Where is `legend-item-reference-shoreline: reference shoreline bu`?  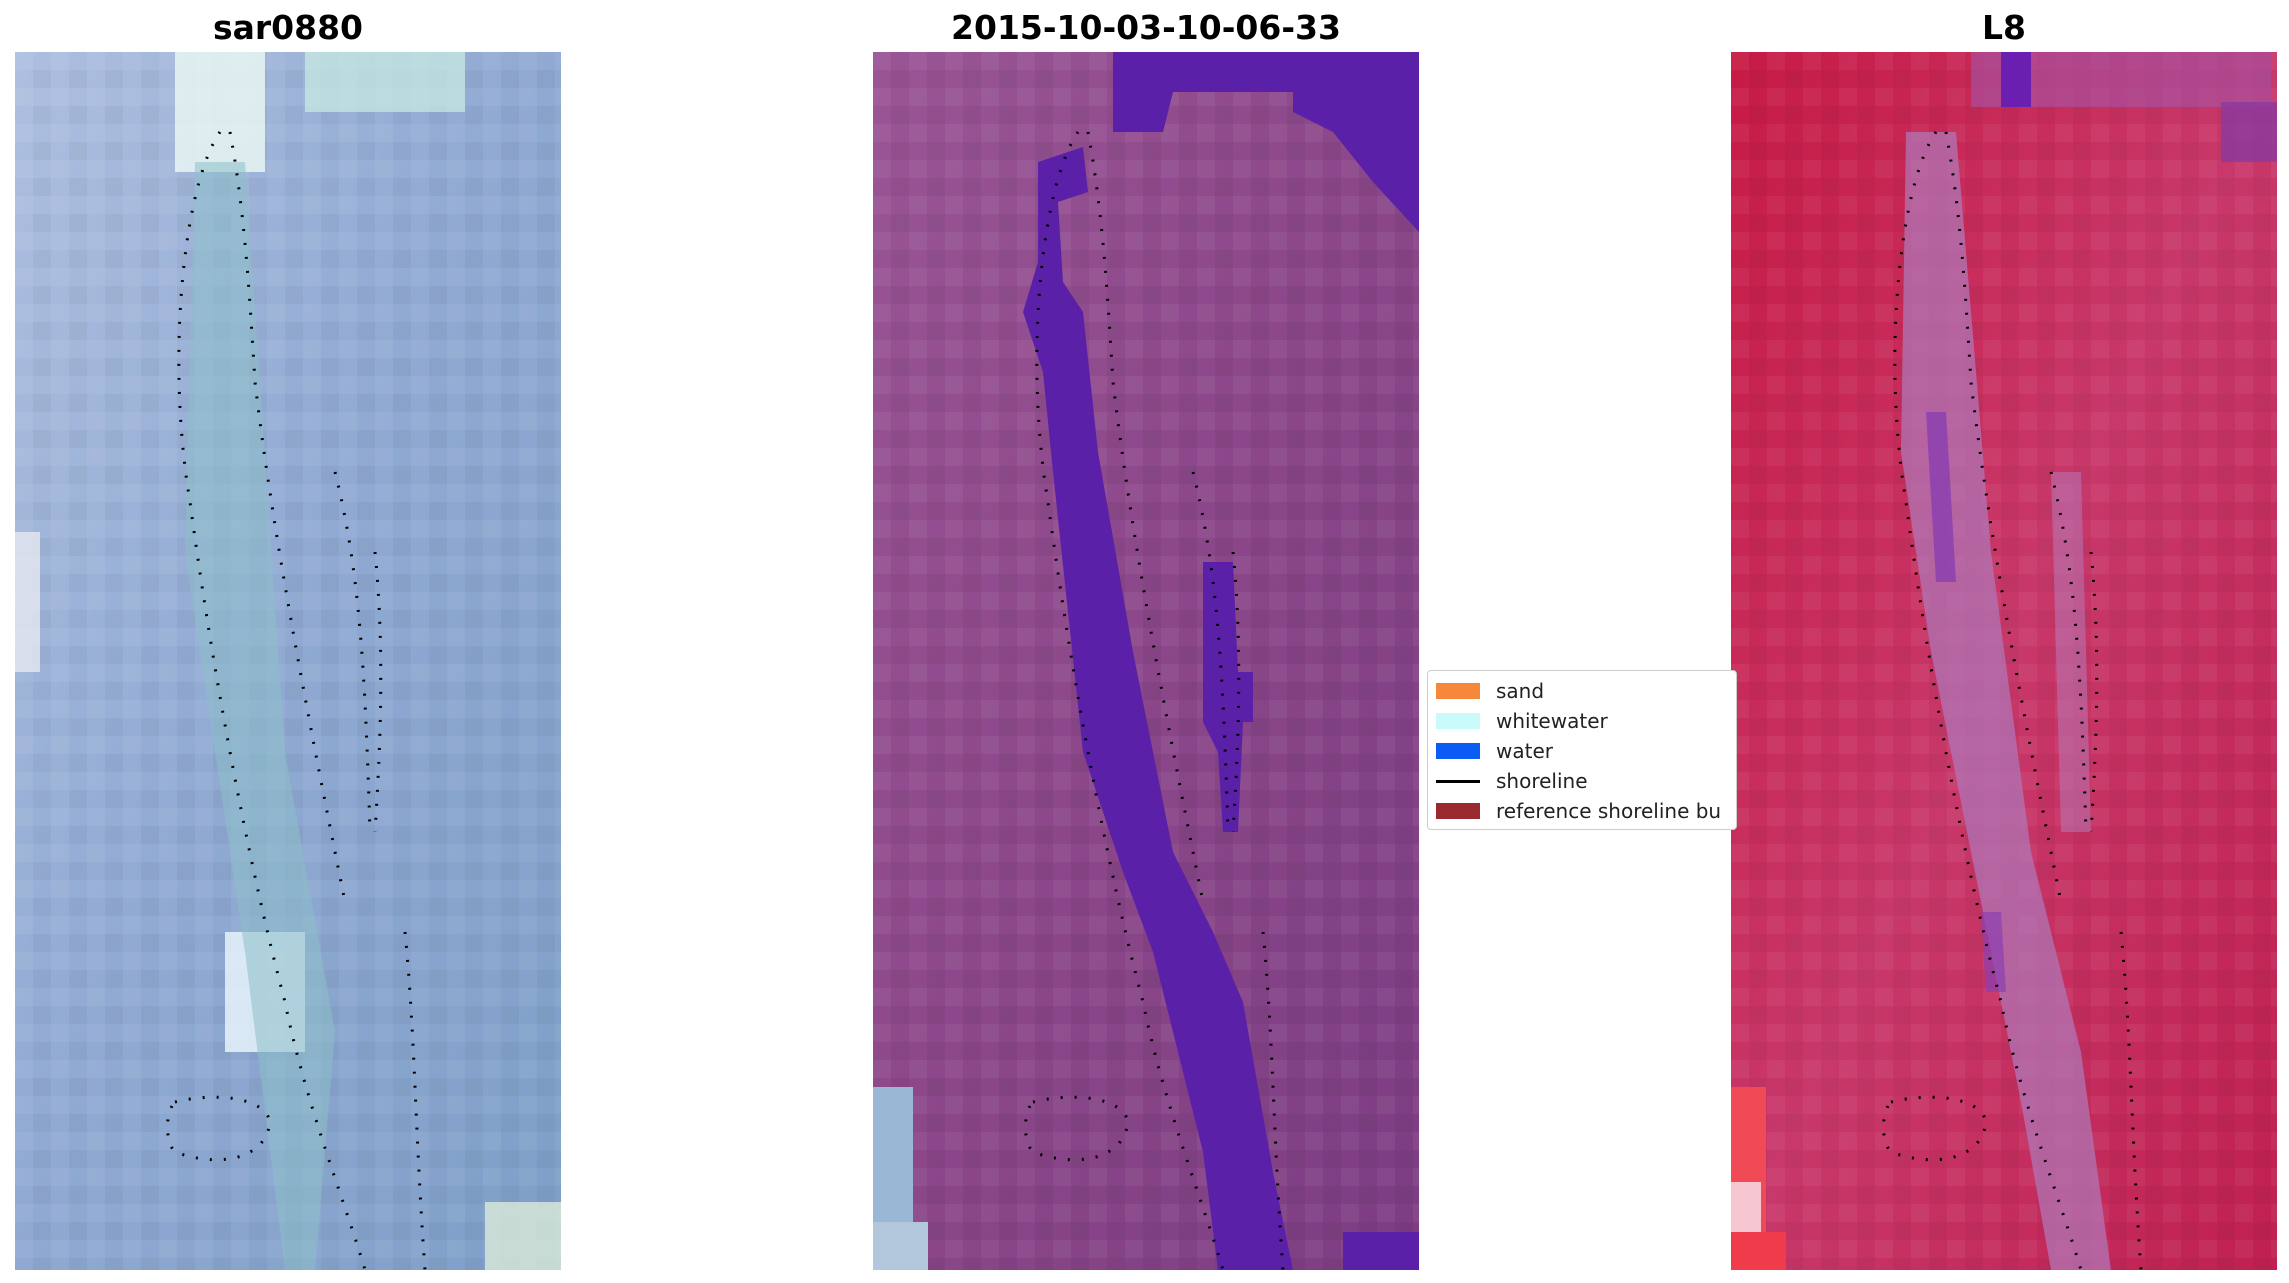
legend-item-reference-shoreline: reference shoreline bu is located at coordinates (1578, 811).